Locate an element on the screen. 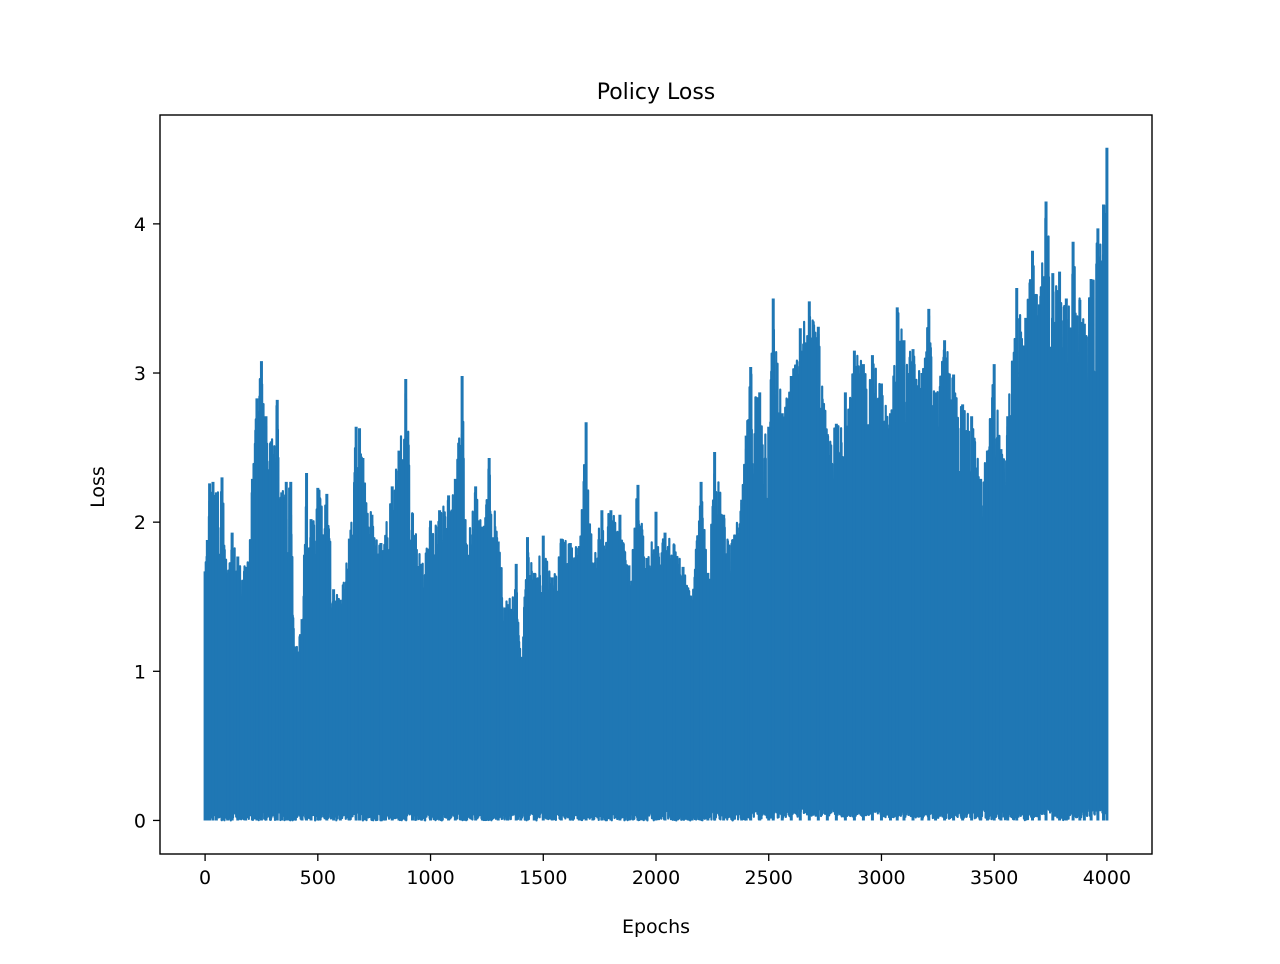 This screenshot has width=1280, height=964. y-tick-label: 0 is located at coordinates (140, 821).